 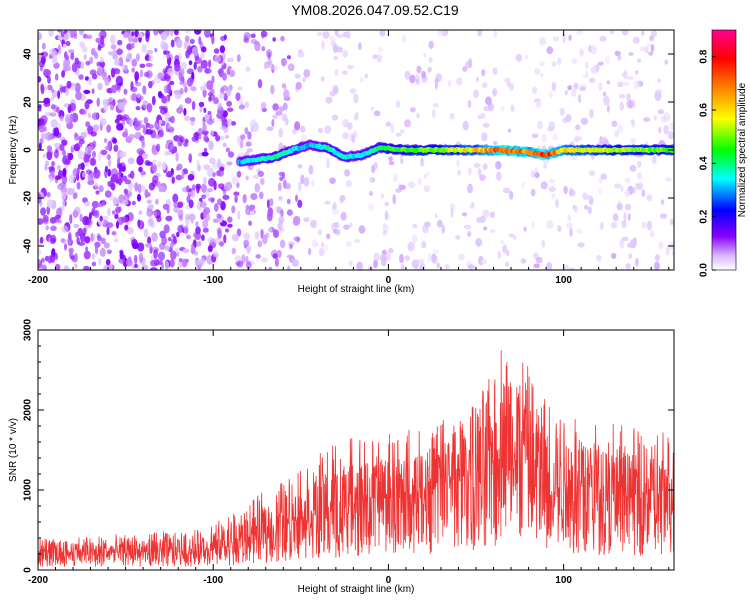 What do you see at coordinates (704, 216) in the screenshot?
I see `colorbar-tick-label: 0.2` at bounding box center [704, 216].